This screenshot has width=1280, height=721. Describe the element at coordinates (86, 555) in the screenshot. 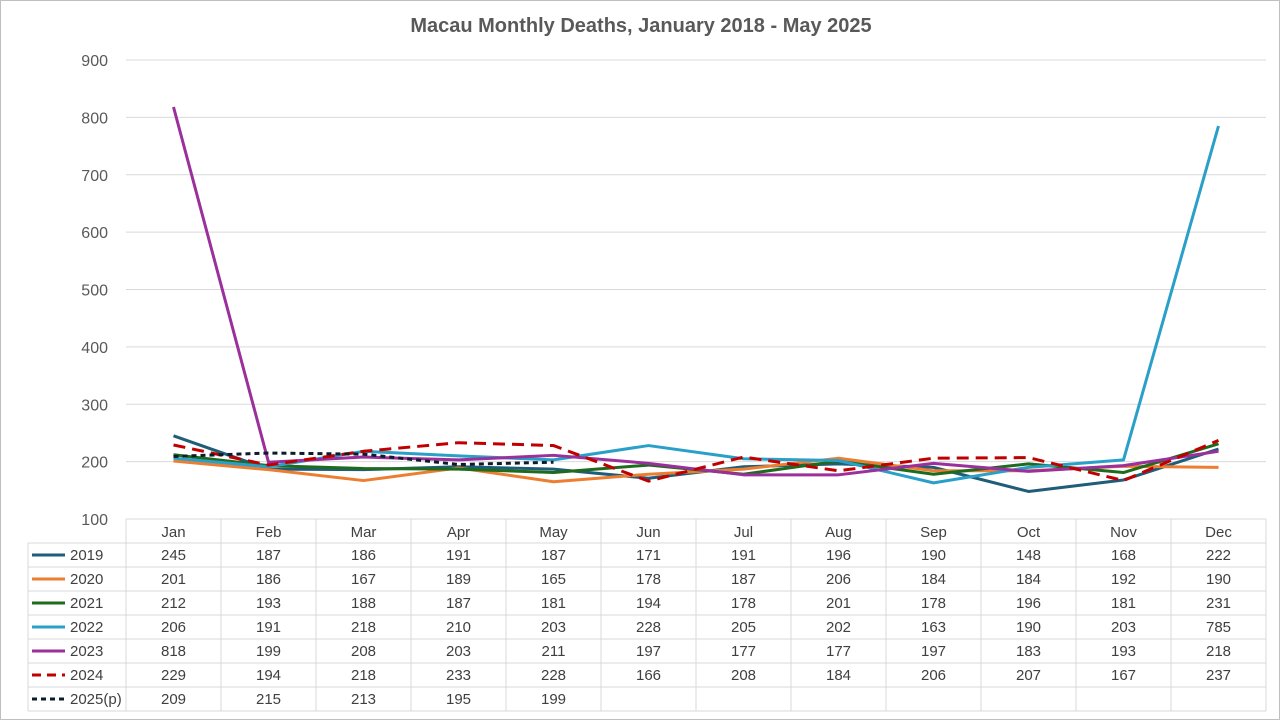

I see `series-name: 2019` at that location.